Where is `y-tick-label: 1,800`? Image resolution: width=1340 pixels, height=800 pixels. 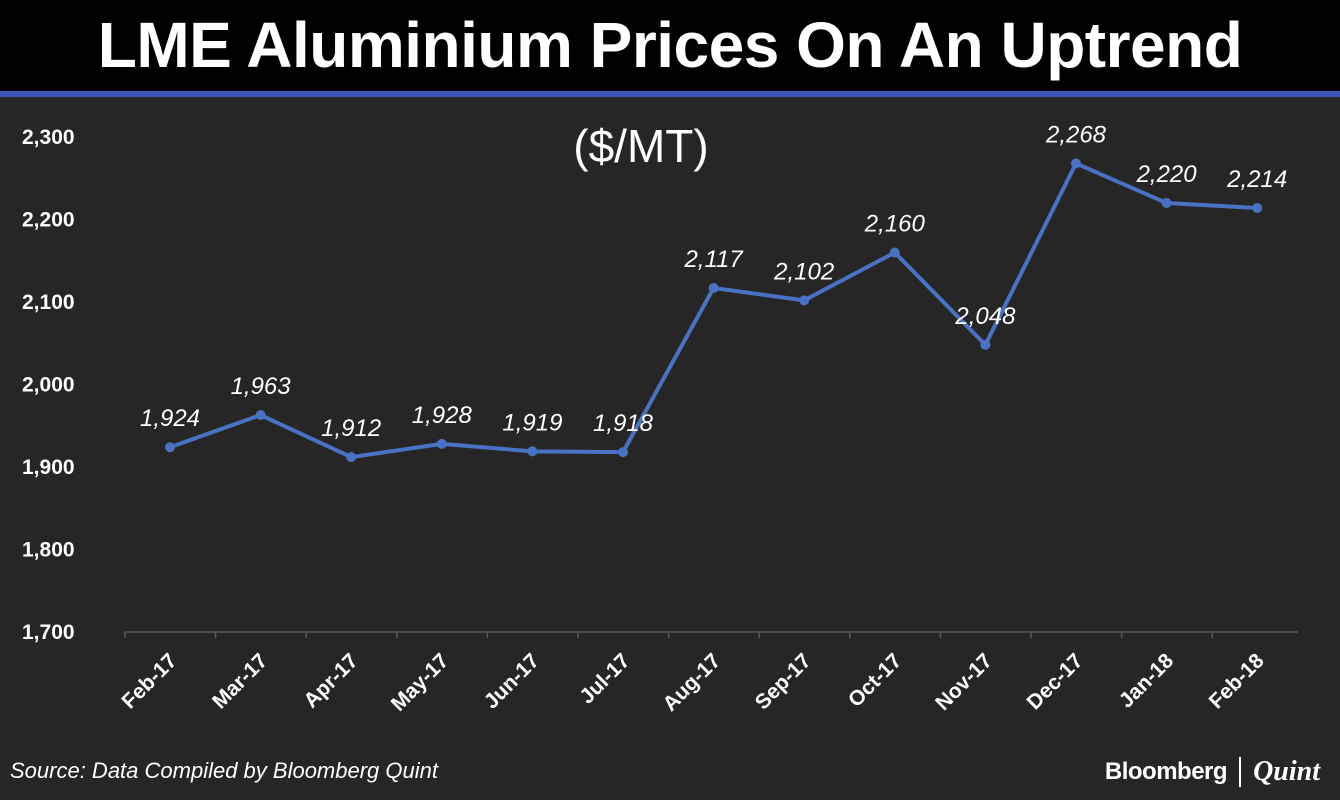 y-tick-label: 1,800 is located at coordinates (48, 550).